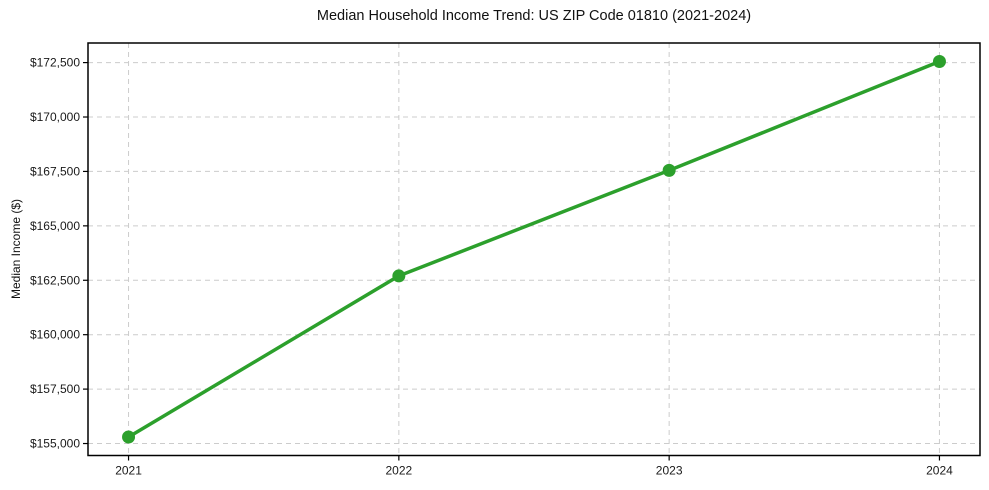  I want to click on x-tick-label: 2021, so click(128, 471).